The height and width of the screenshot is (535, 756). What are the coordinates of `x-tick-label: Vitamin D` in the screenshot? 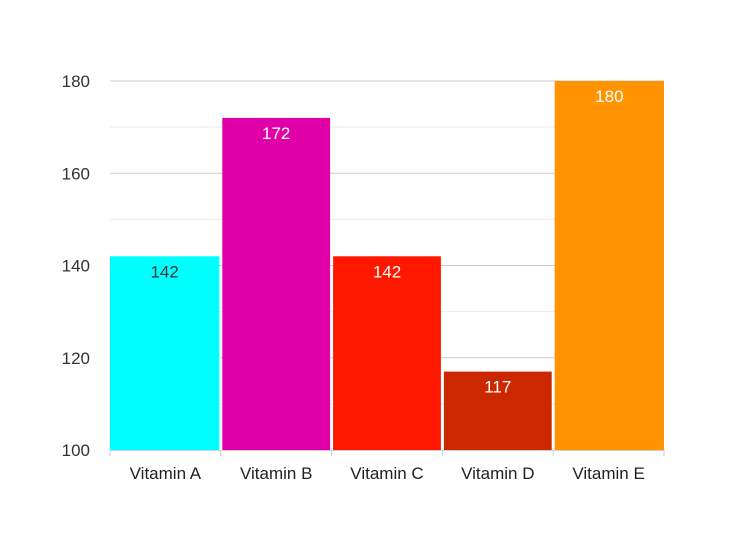 It's located at (497, 473).